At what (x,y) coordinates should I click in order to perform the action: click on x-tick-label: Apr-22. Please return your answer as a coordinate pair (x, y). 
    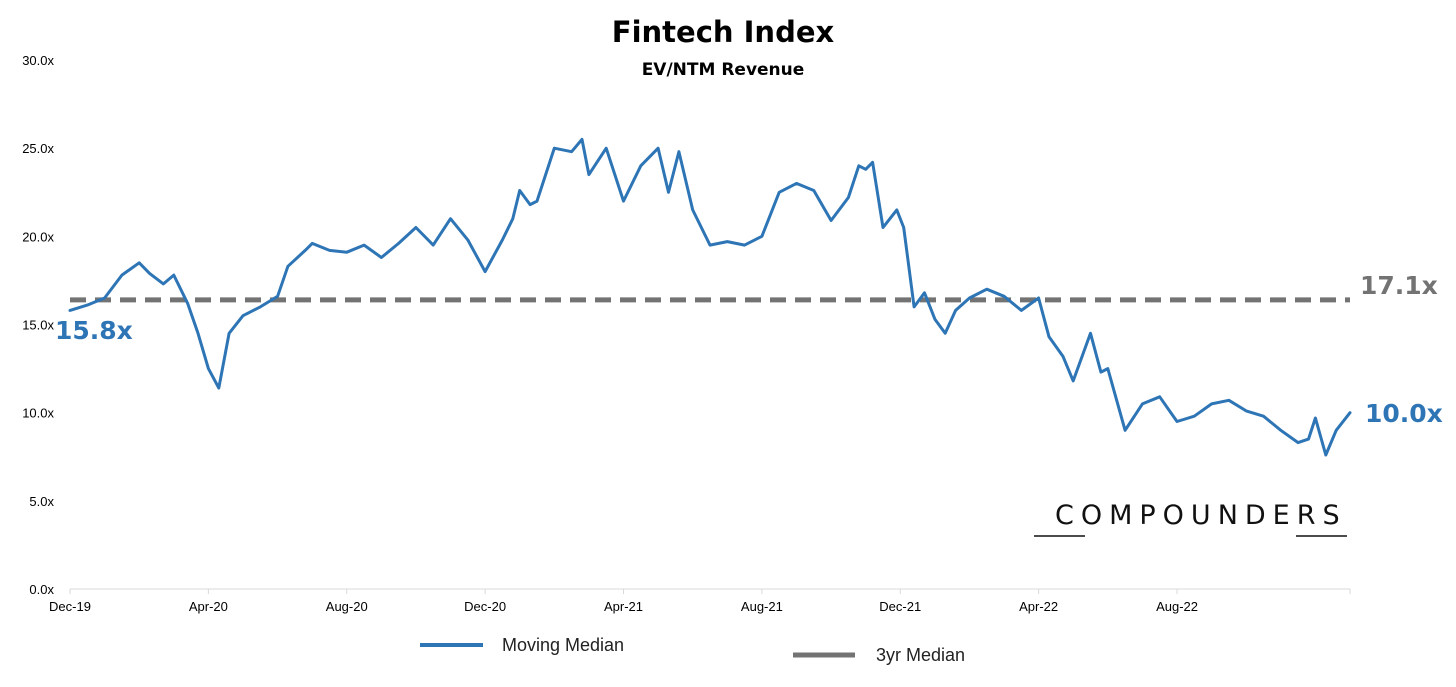
    Looking at the image, I should click on (1038, 606).